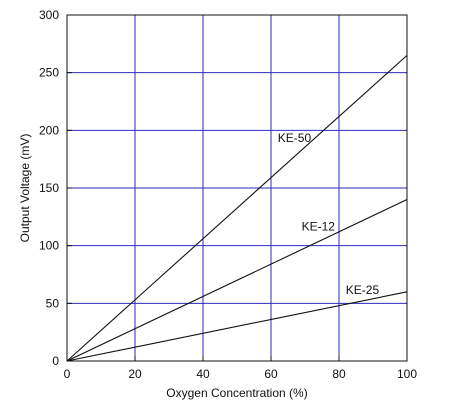 The width and height of the screenshot is (474, 403). What do you see at coordinates (49, 246) in the screenshot?
I see `y-tick-label: 100` at bounding box center [49, 246].